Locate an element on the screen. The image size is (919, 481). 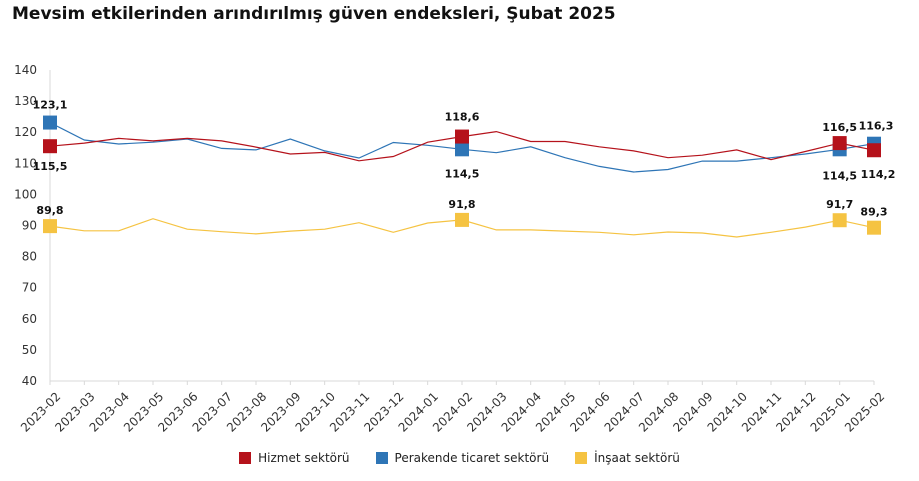
y-tick-label: 80 is located at coordinates (29, 257).